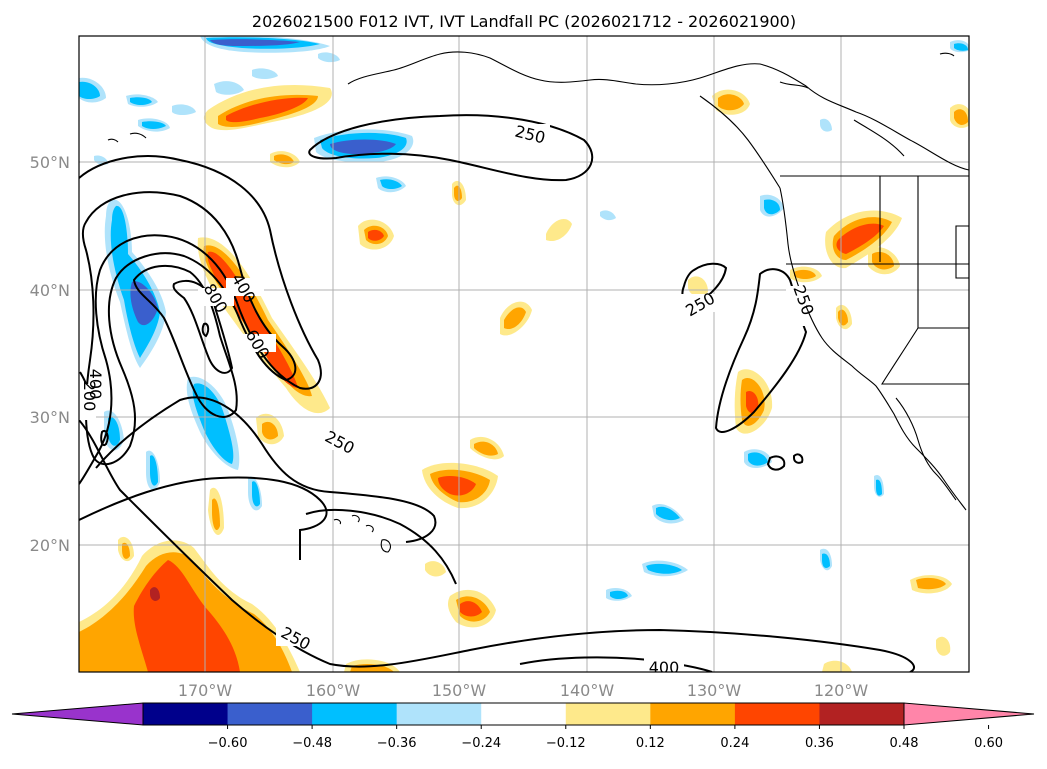  What do you see at coordinates (95, 384) in the screenshot?
I see `contour-label-400-edge: 400` at bounding box center [95, 384].